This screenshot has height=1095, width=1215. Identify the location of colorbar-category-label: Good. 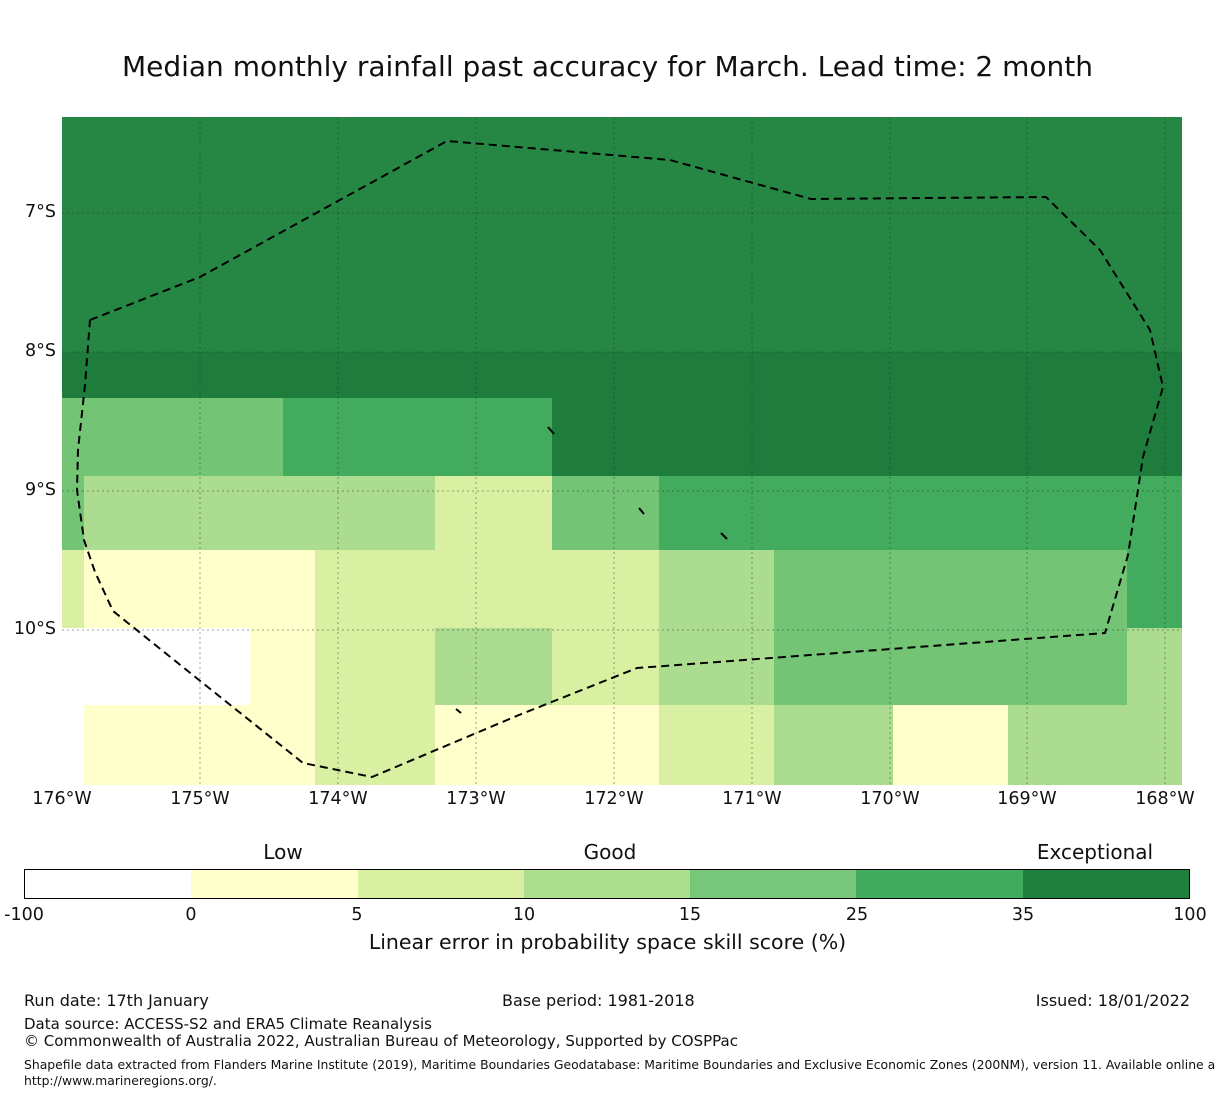
(610, 852).